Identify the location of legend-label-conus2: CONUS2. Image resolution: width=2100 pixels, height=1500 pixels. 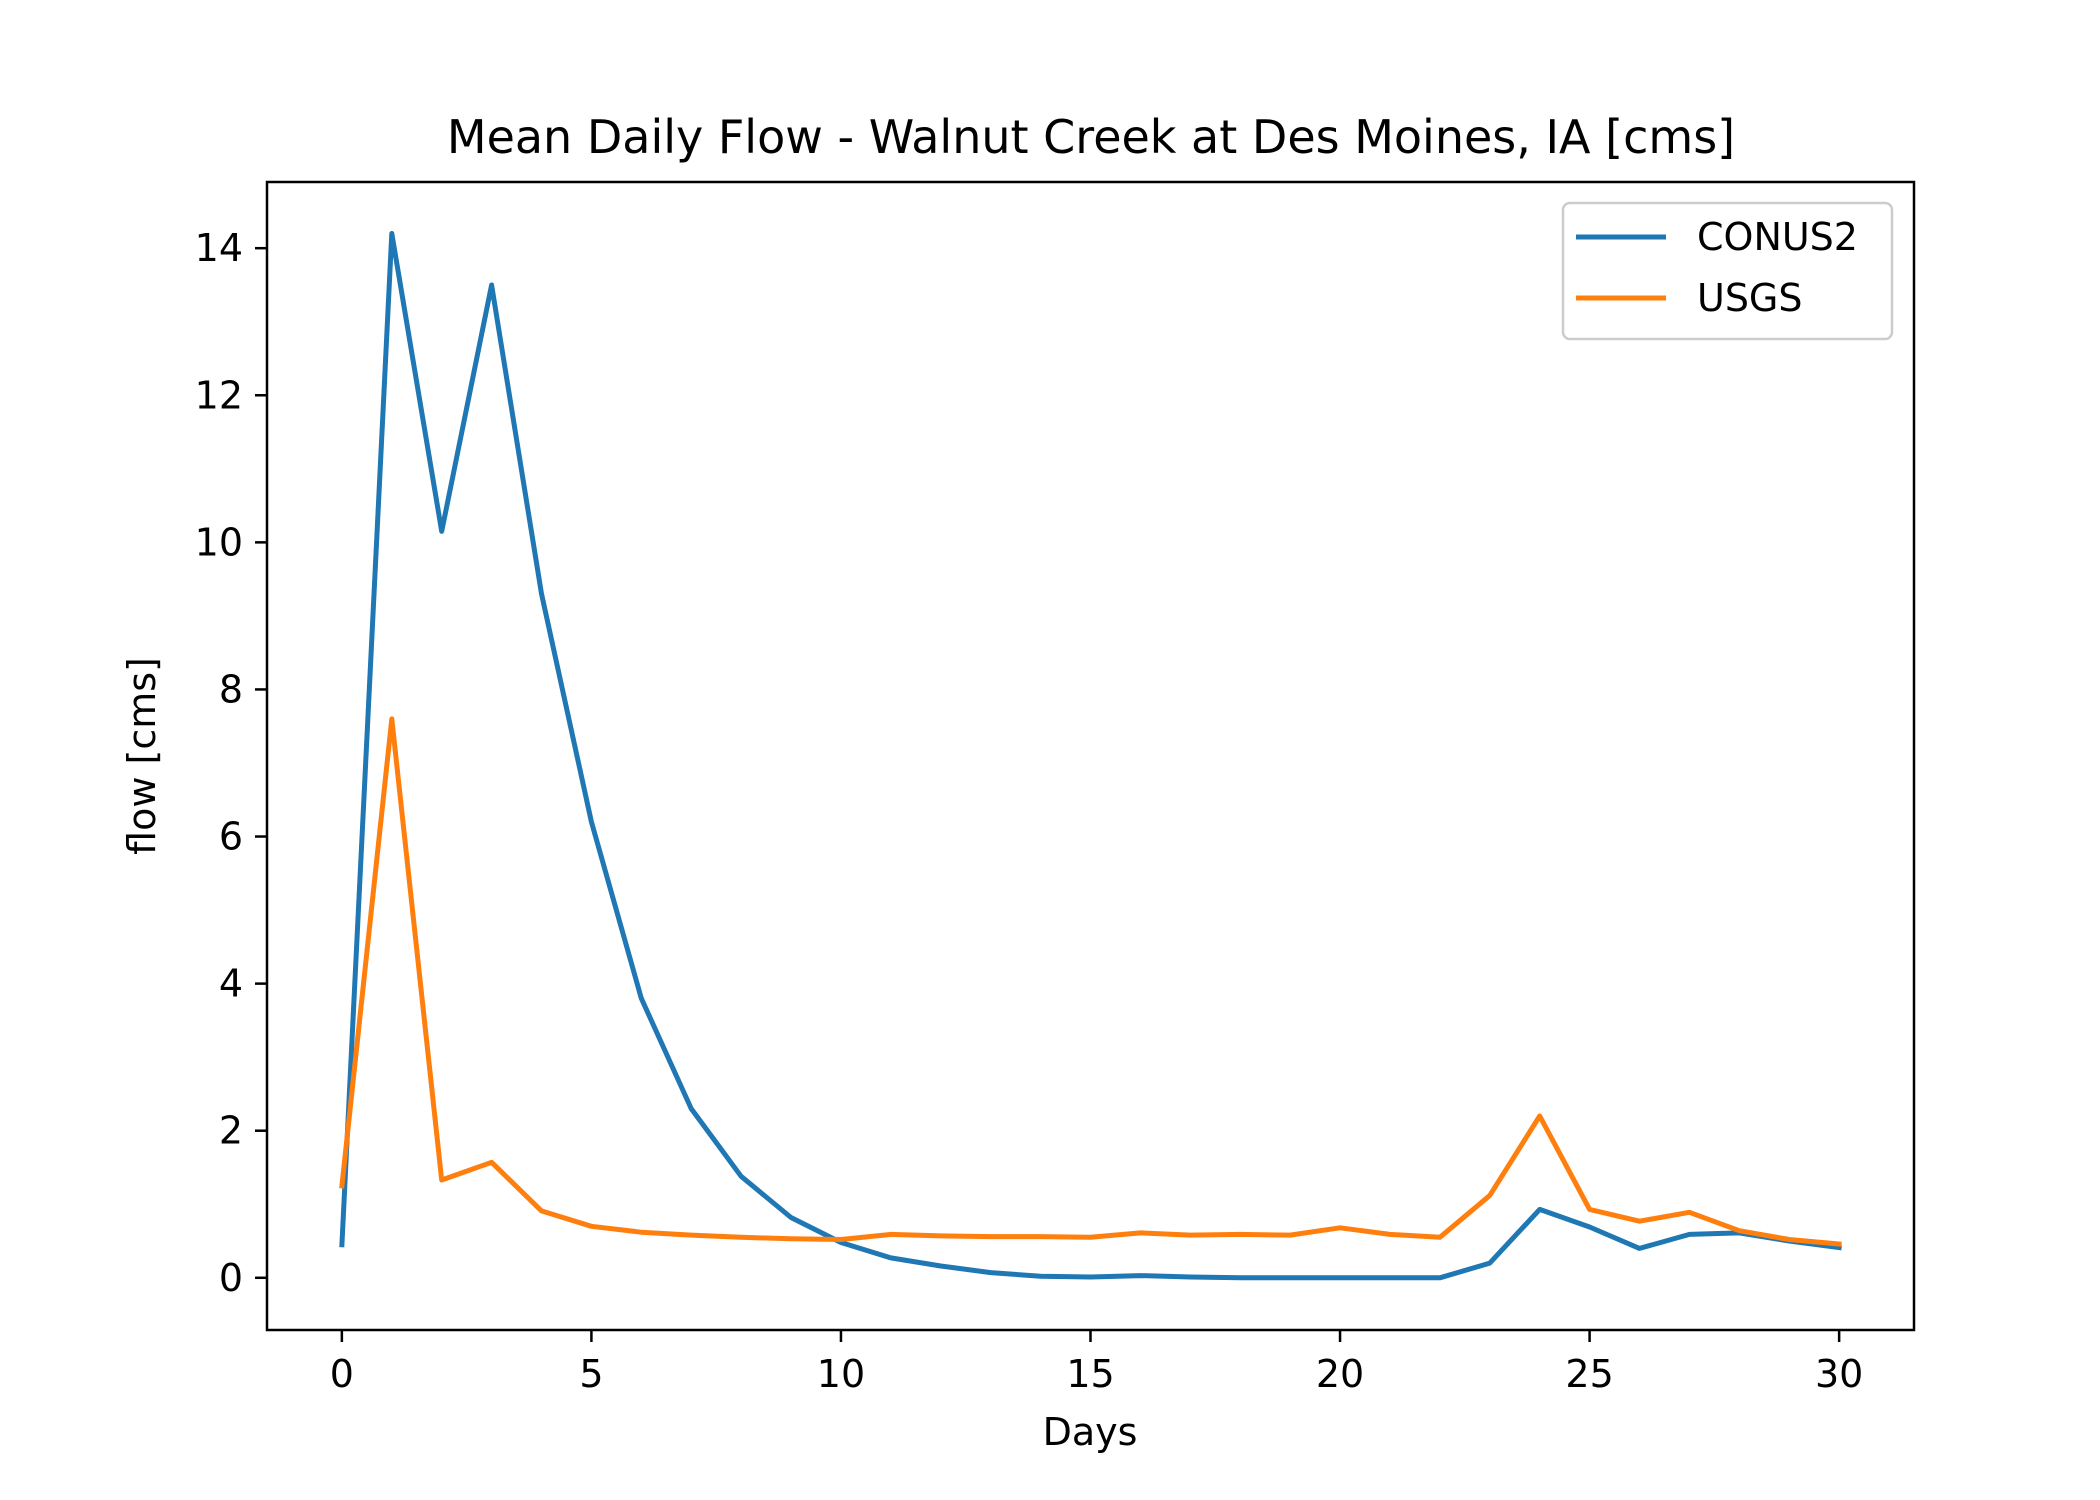
(1777, 237).